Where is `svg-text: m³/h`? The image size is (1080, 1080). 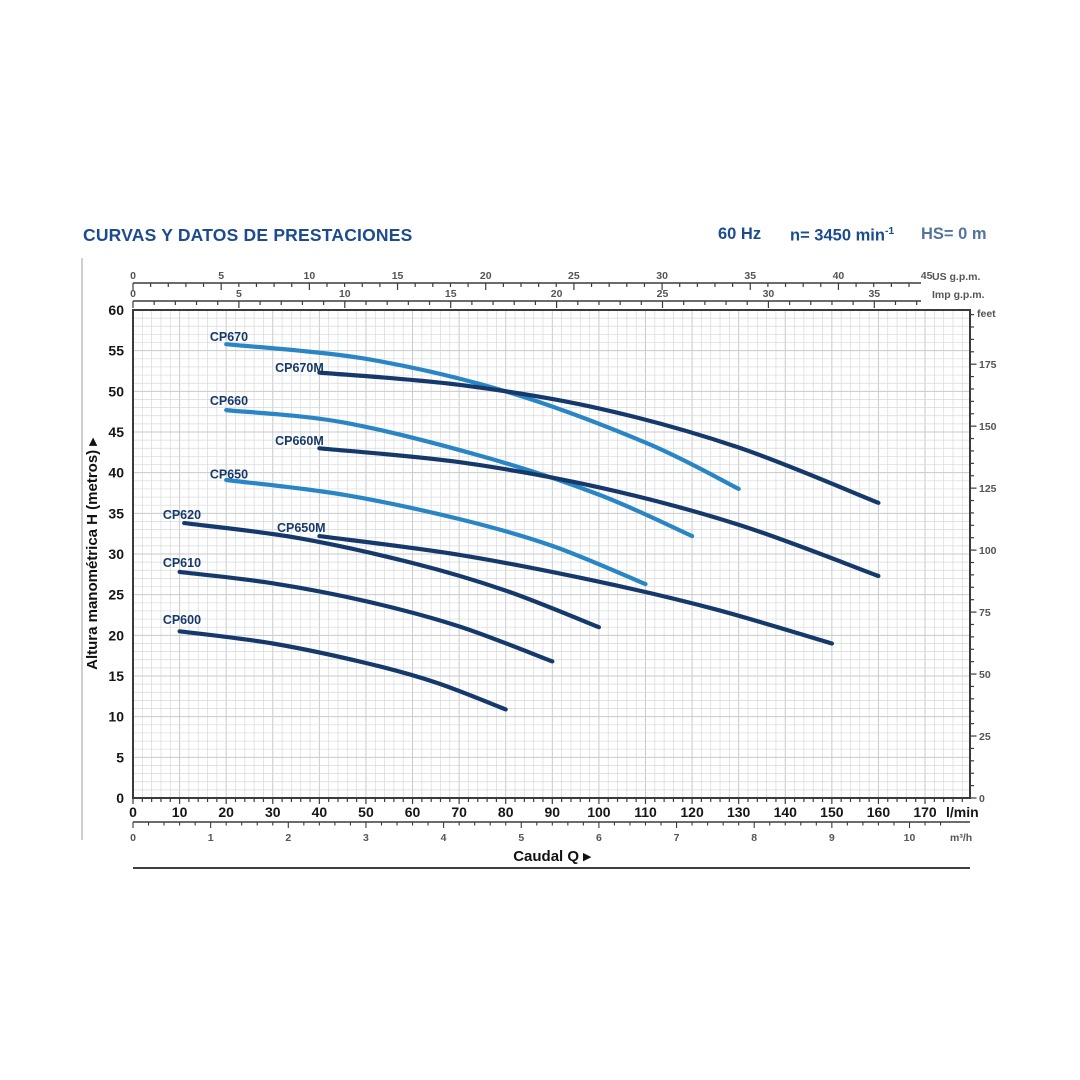 svg-text: m³/h is located at coordinates (961, 838).